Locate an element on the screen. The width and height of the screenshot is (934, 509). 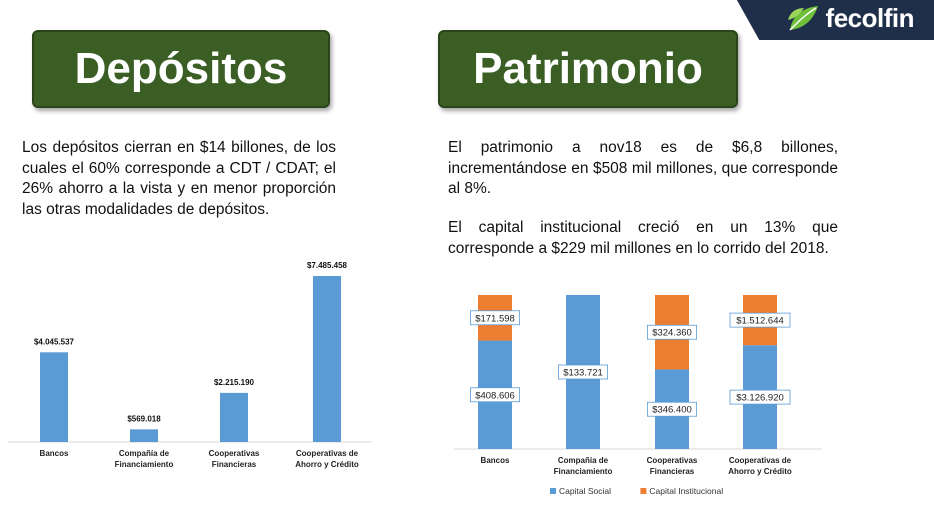
brand-logo: fecolfin is located at coordinates (850, 18).